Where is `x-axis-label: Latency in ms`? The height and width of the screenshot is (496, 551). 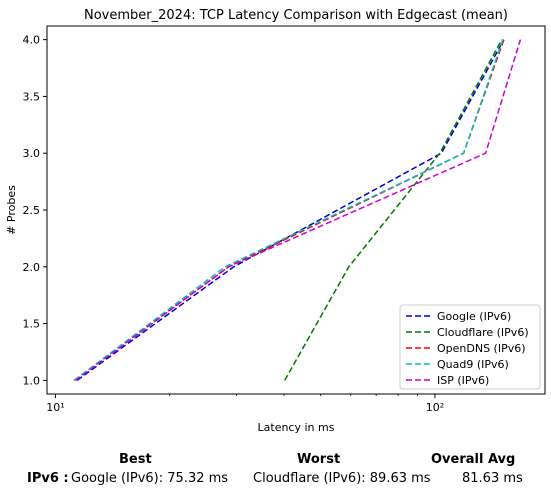 x-axis-label: Latency in ms is located at coordinates (296, 427).